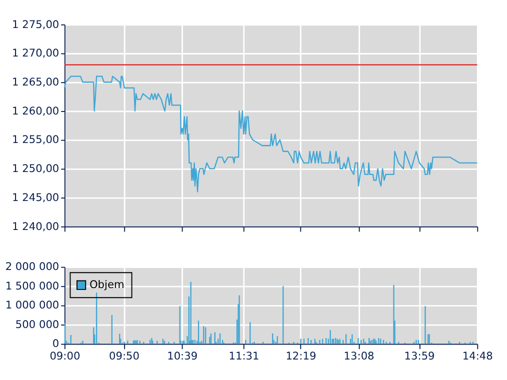 Image resolution: width=507 pixels, height=380 pixels. I want to click on y-tick-label: 1 250,00, so click(36, 169).